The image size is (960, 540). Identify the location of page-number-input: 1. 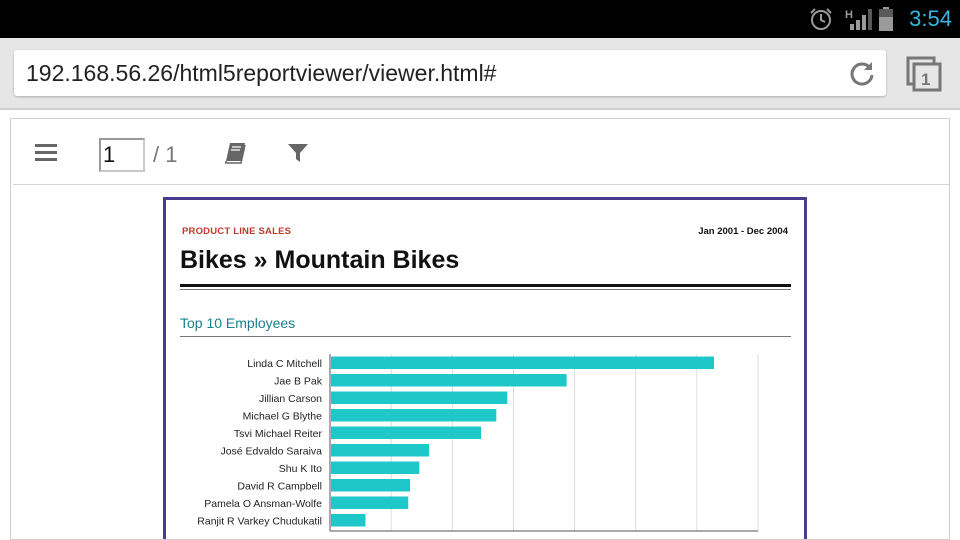
(122, 155).